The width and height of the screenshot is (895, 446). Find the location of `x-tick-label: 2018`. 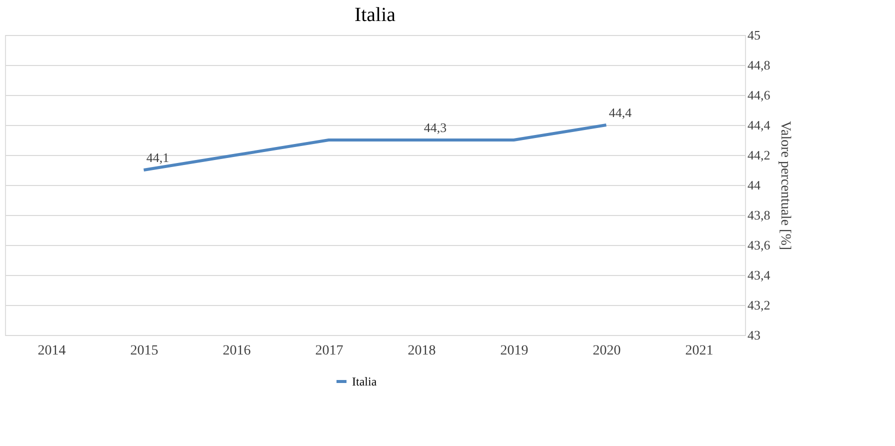

x-tick-label: 2018 is located at coordinates (422, 351).